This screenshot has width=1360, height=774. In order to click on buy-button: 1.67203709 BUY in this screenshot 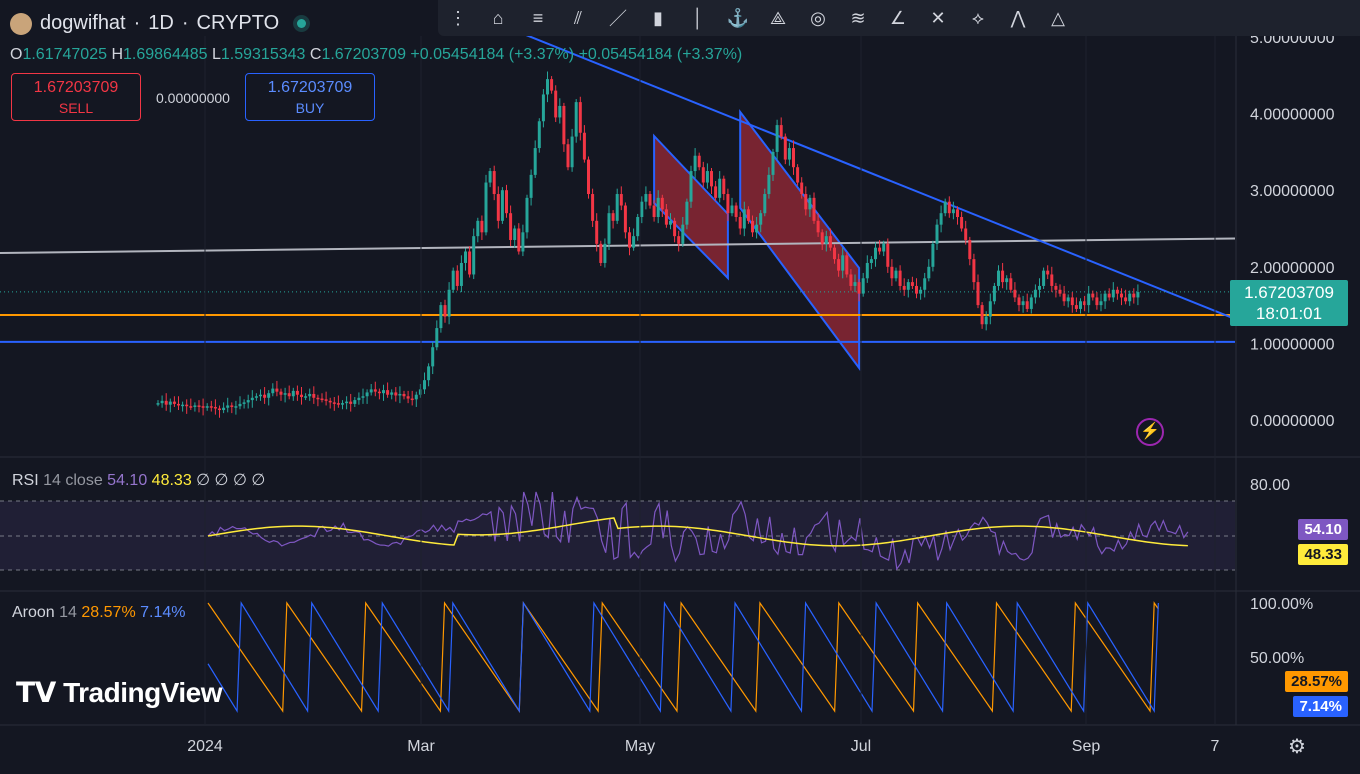, I will do `click(310, 97)`.